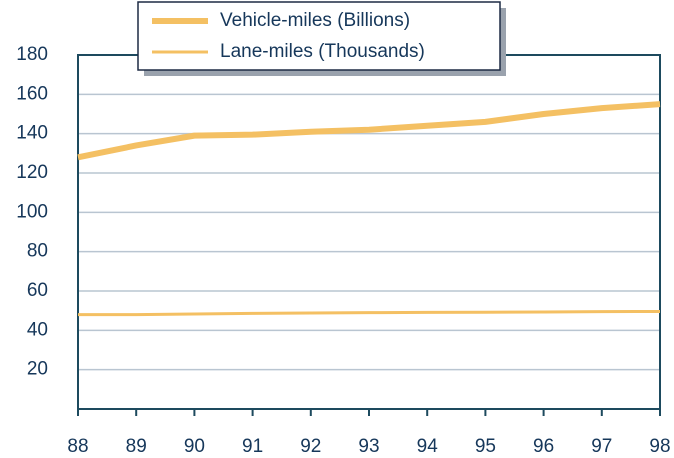  Describe the element at coordinates (32, 54) in the screenshot. I see `y-tick-label: 180` at that location.